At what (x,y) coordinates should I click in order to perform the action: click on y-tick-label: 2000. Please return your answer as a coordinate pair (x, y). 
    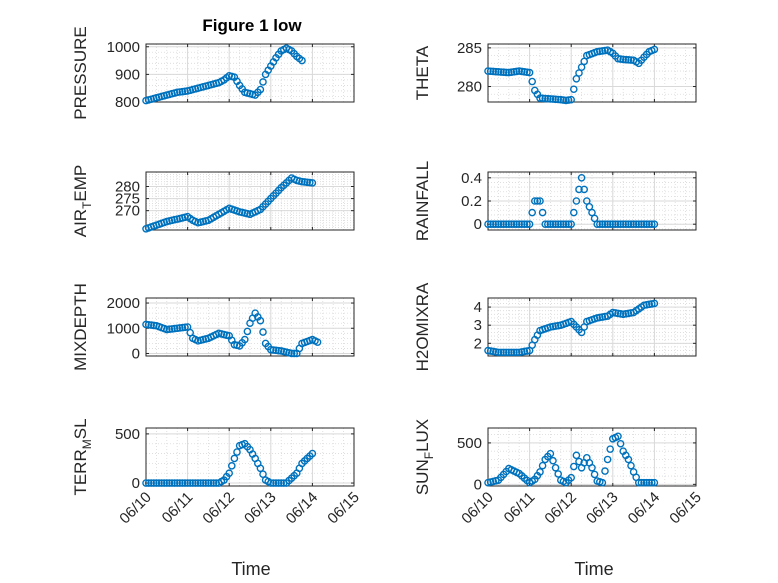
    Looking at the image, I should click on (123, 303).